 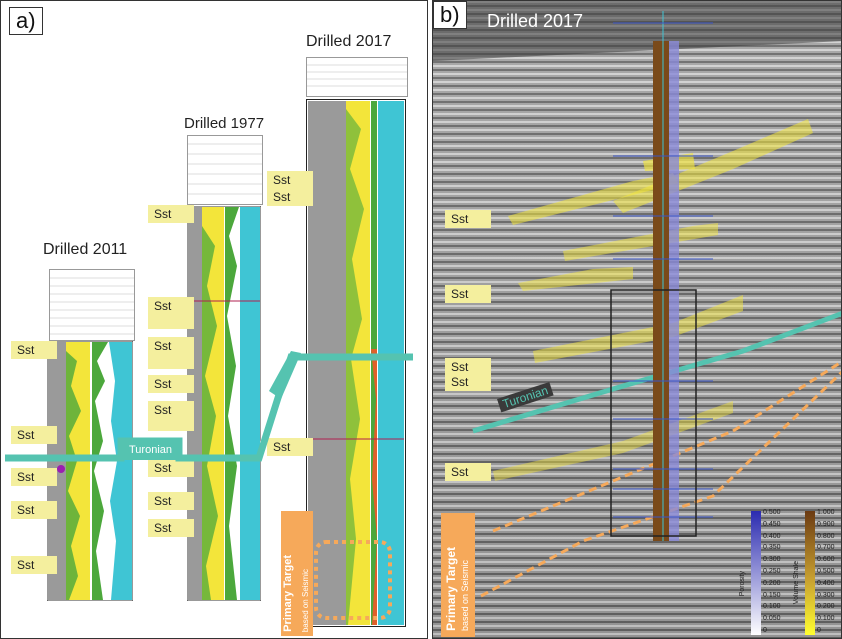 I want to click on primary-target-box: Primary Target, so click(x=291, y=573).